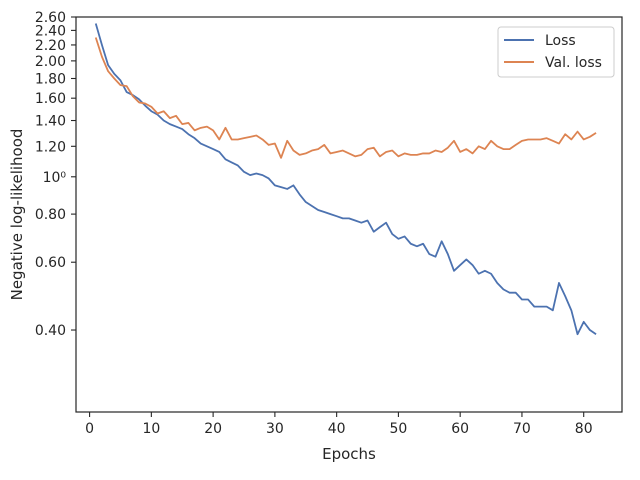  What do you see at coordinates (50, 62) in the screenshot?
I see `y-tick-label: 2.00` at bounding box center [50, 62].